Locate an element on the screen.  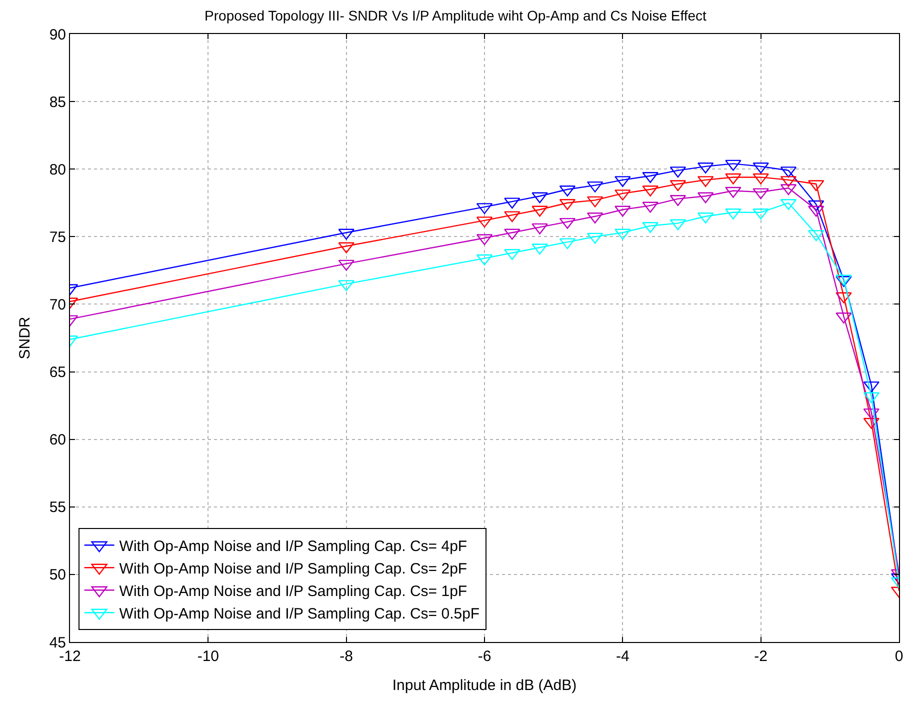
legend-label: With Op-Amp Noise and I/P Sampling Cap. Cs= 4pF is located at coordinates (293, 546).